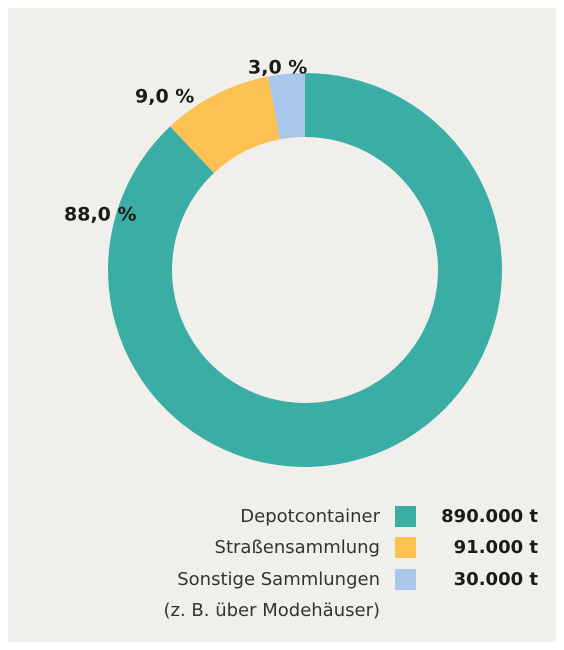 This screenshot has height=650, width=564. I want to click on legend-amount: 890.000 t, so click(489, 516).